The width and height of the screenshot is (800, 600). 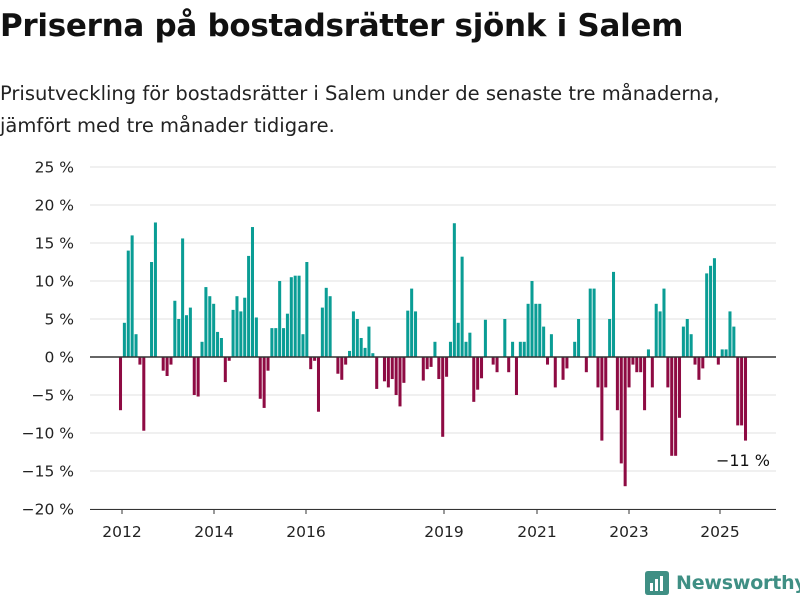 I want to click on y-tick-label: 15 %, so click(x=54, y=244).